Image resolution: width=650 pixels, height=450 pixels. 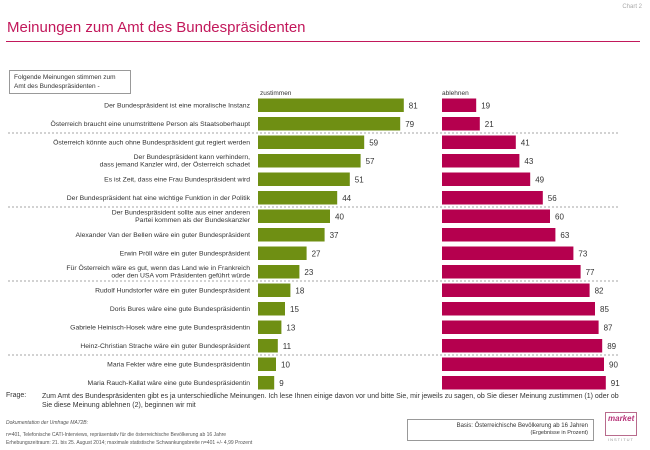 What do you see at coordinates (156, 27) in the screenshot?
I see `chart-title: Meinungen zum Amt des Bundespräsidenten` at bounding box center [156, 27].